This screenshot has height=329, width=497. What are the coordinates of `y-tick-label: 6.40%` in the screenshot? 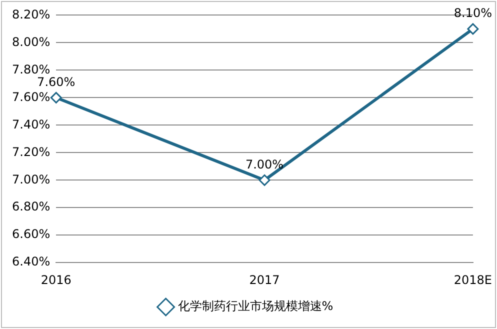 It's located at (31, 261).